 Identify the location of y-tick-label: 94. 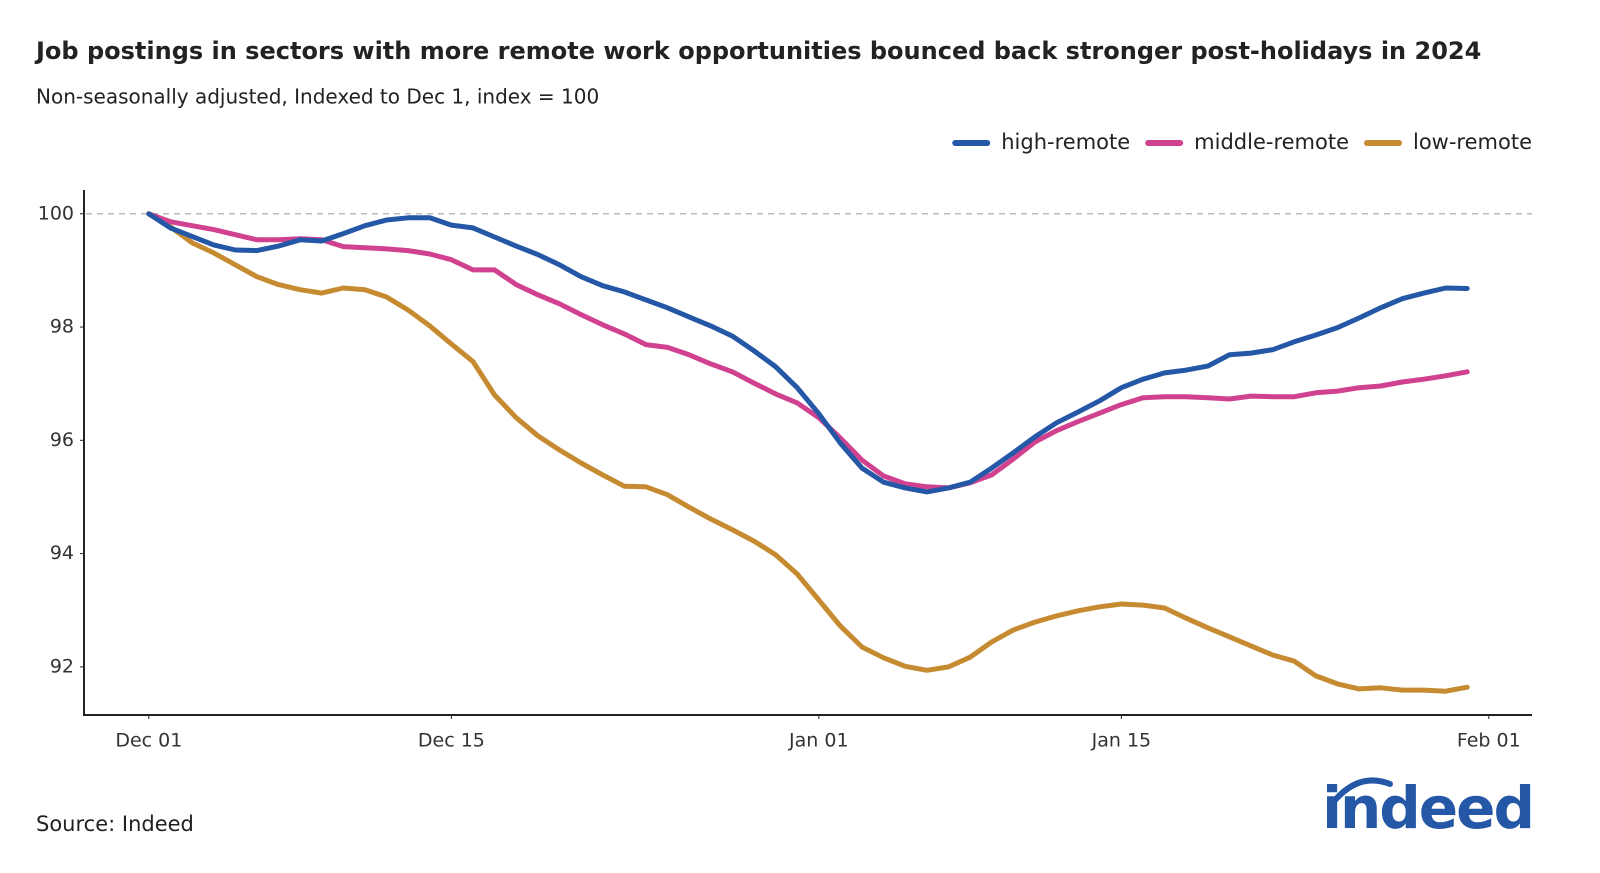
(62, 553).